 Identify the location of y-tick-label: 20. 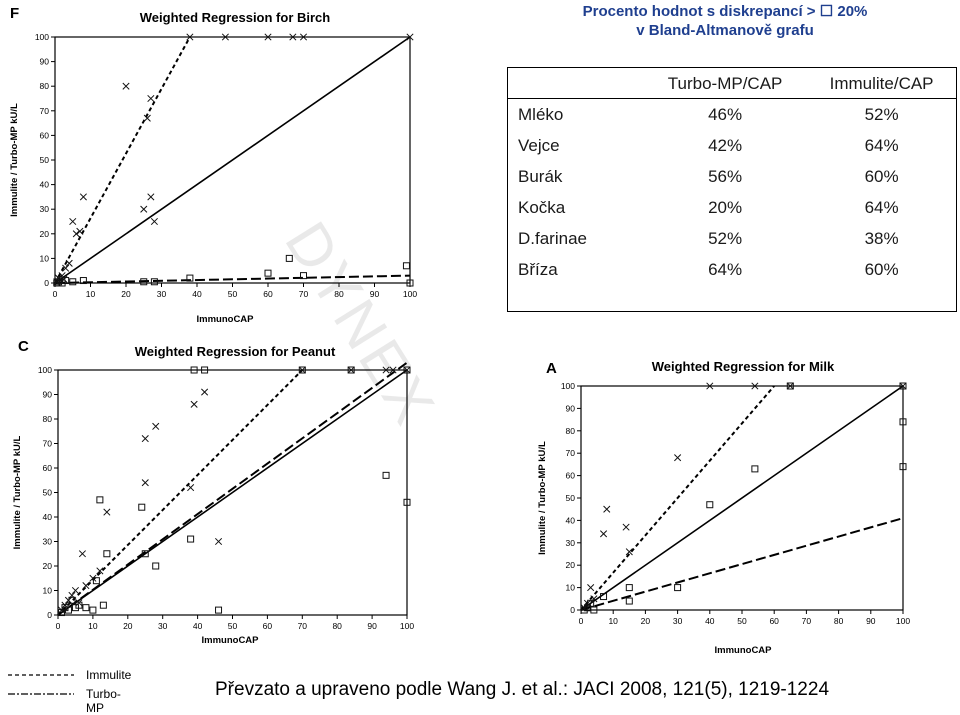
(48, 566).